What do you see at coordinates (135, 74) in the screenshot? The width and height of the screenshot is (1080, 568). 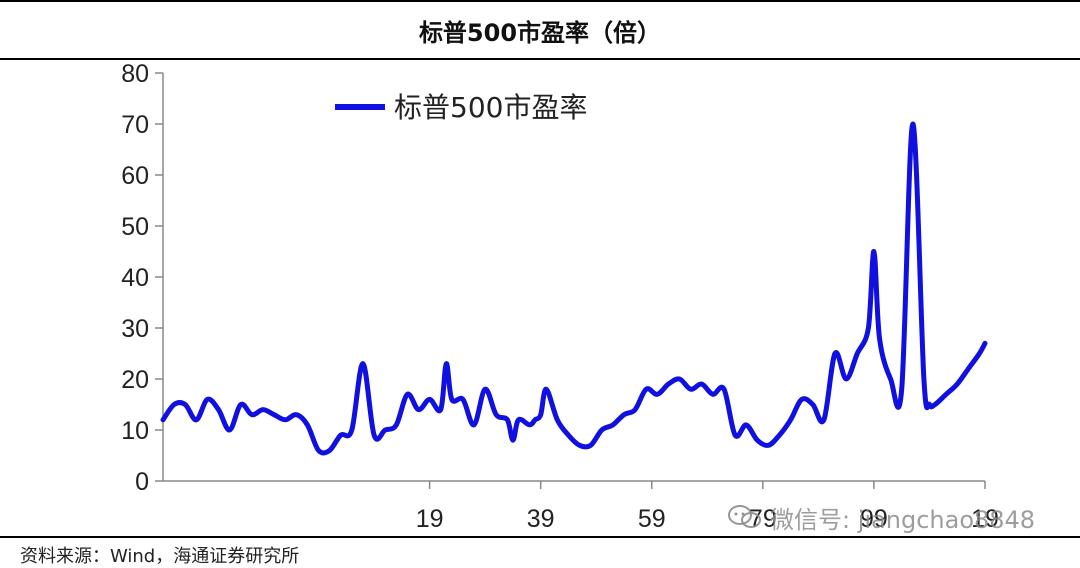 I see `y-tick-label: 80` at bounding box center [135, 74].